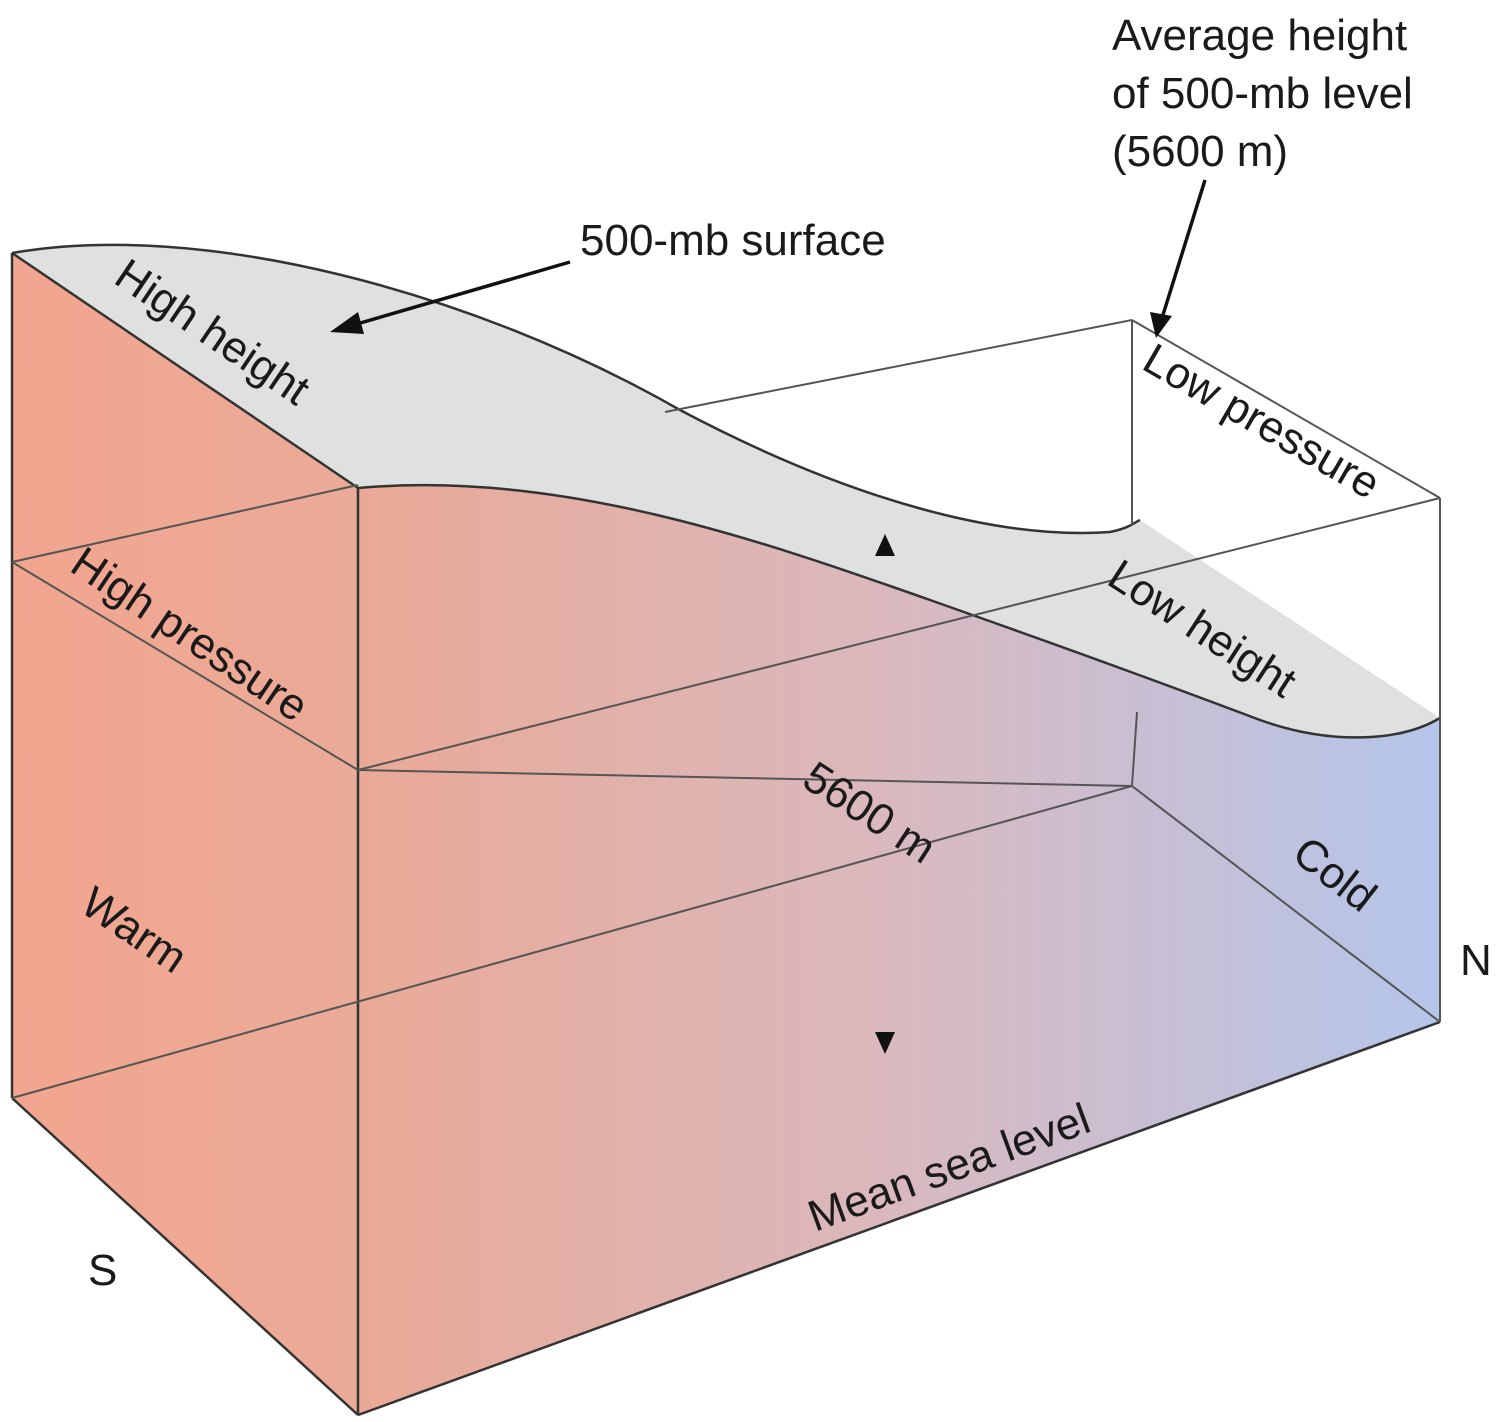  I want to click on down-triangle-icon, so click(885, 1043).